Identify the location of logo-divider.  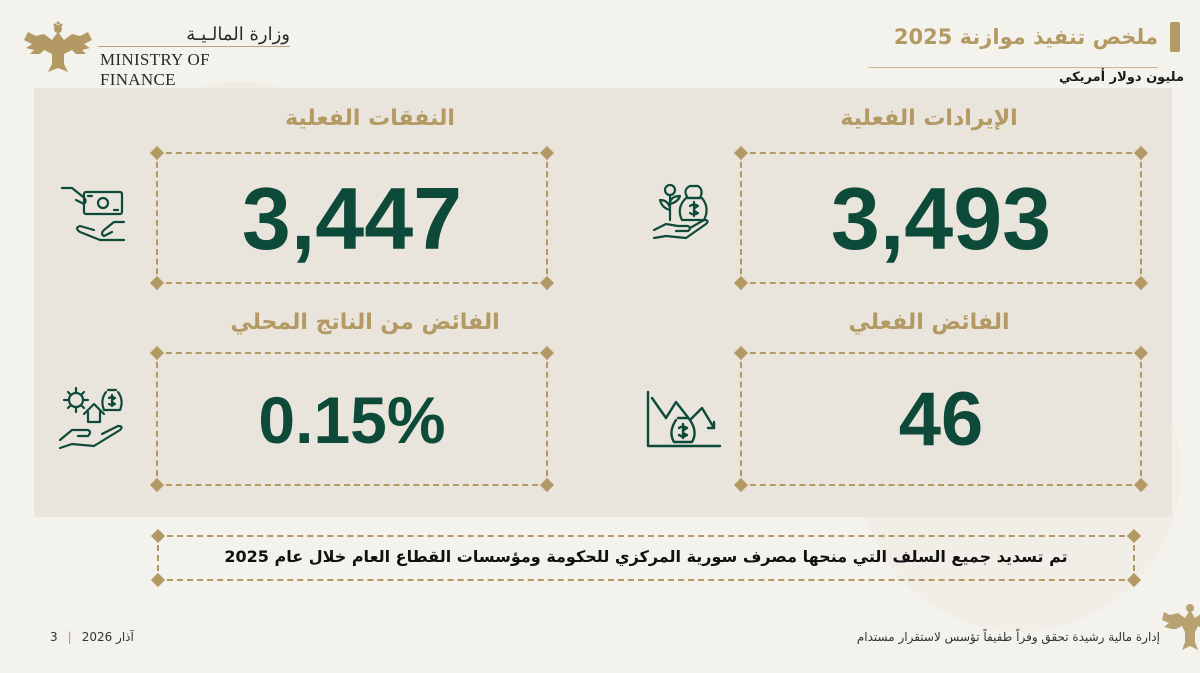
(194, 46).